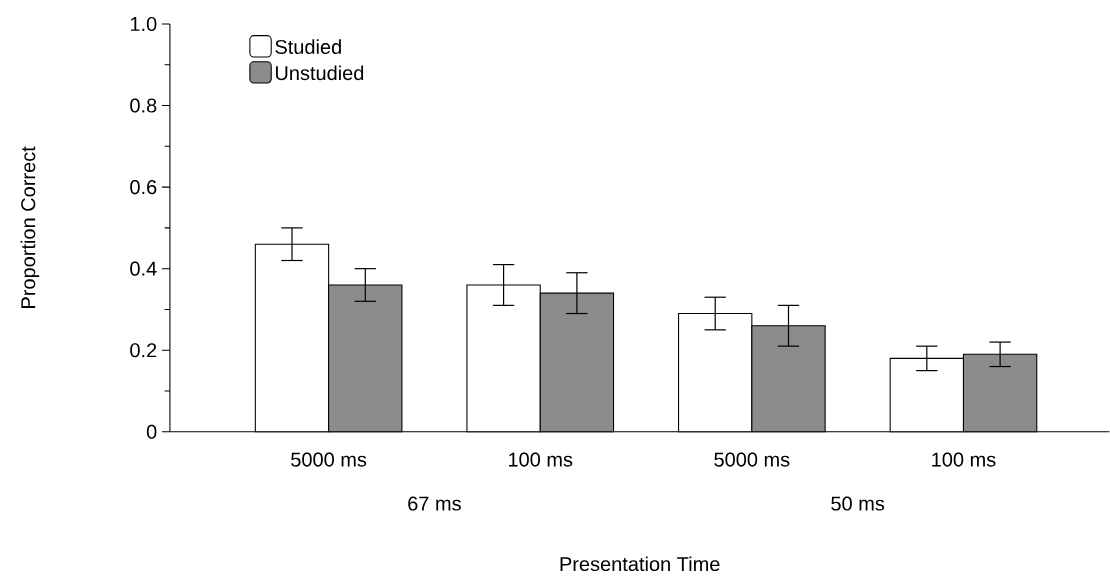 The width and height of the screenshot is (1110, 576). What do you see at coordinates (151, 432) in the screenshot?
I see `y-tick-label: 0` at bounding box center [151, 432].